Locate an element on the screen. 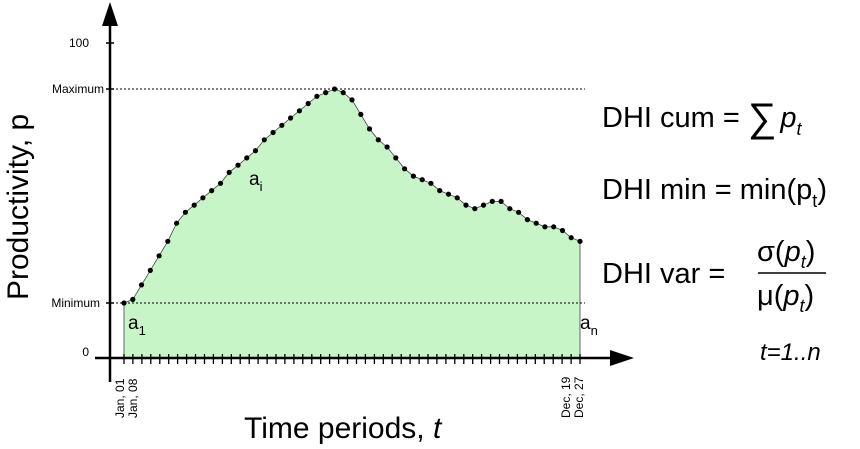 This screenshot has width=860, height=449. x-tick-label-jan-01: Jan, 01 is located at coordinates (120, 398).